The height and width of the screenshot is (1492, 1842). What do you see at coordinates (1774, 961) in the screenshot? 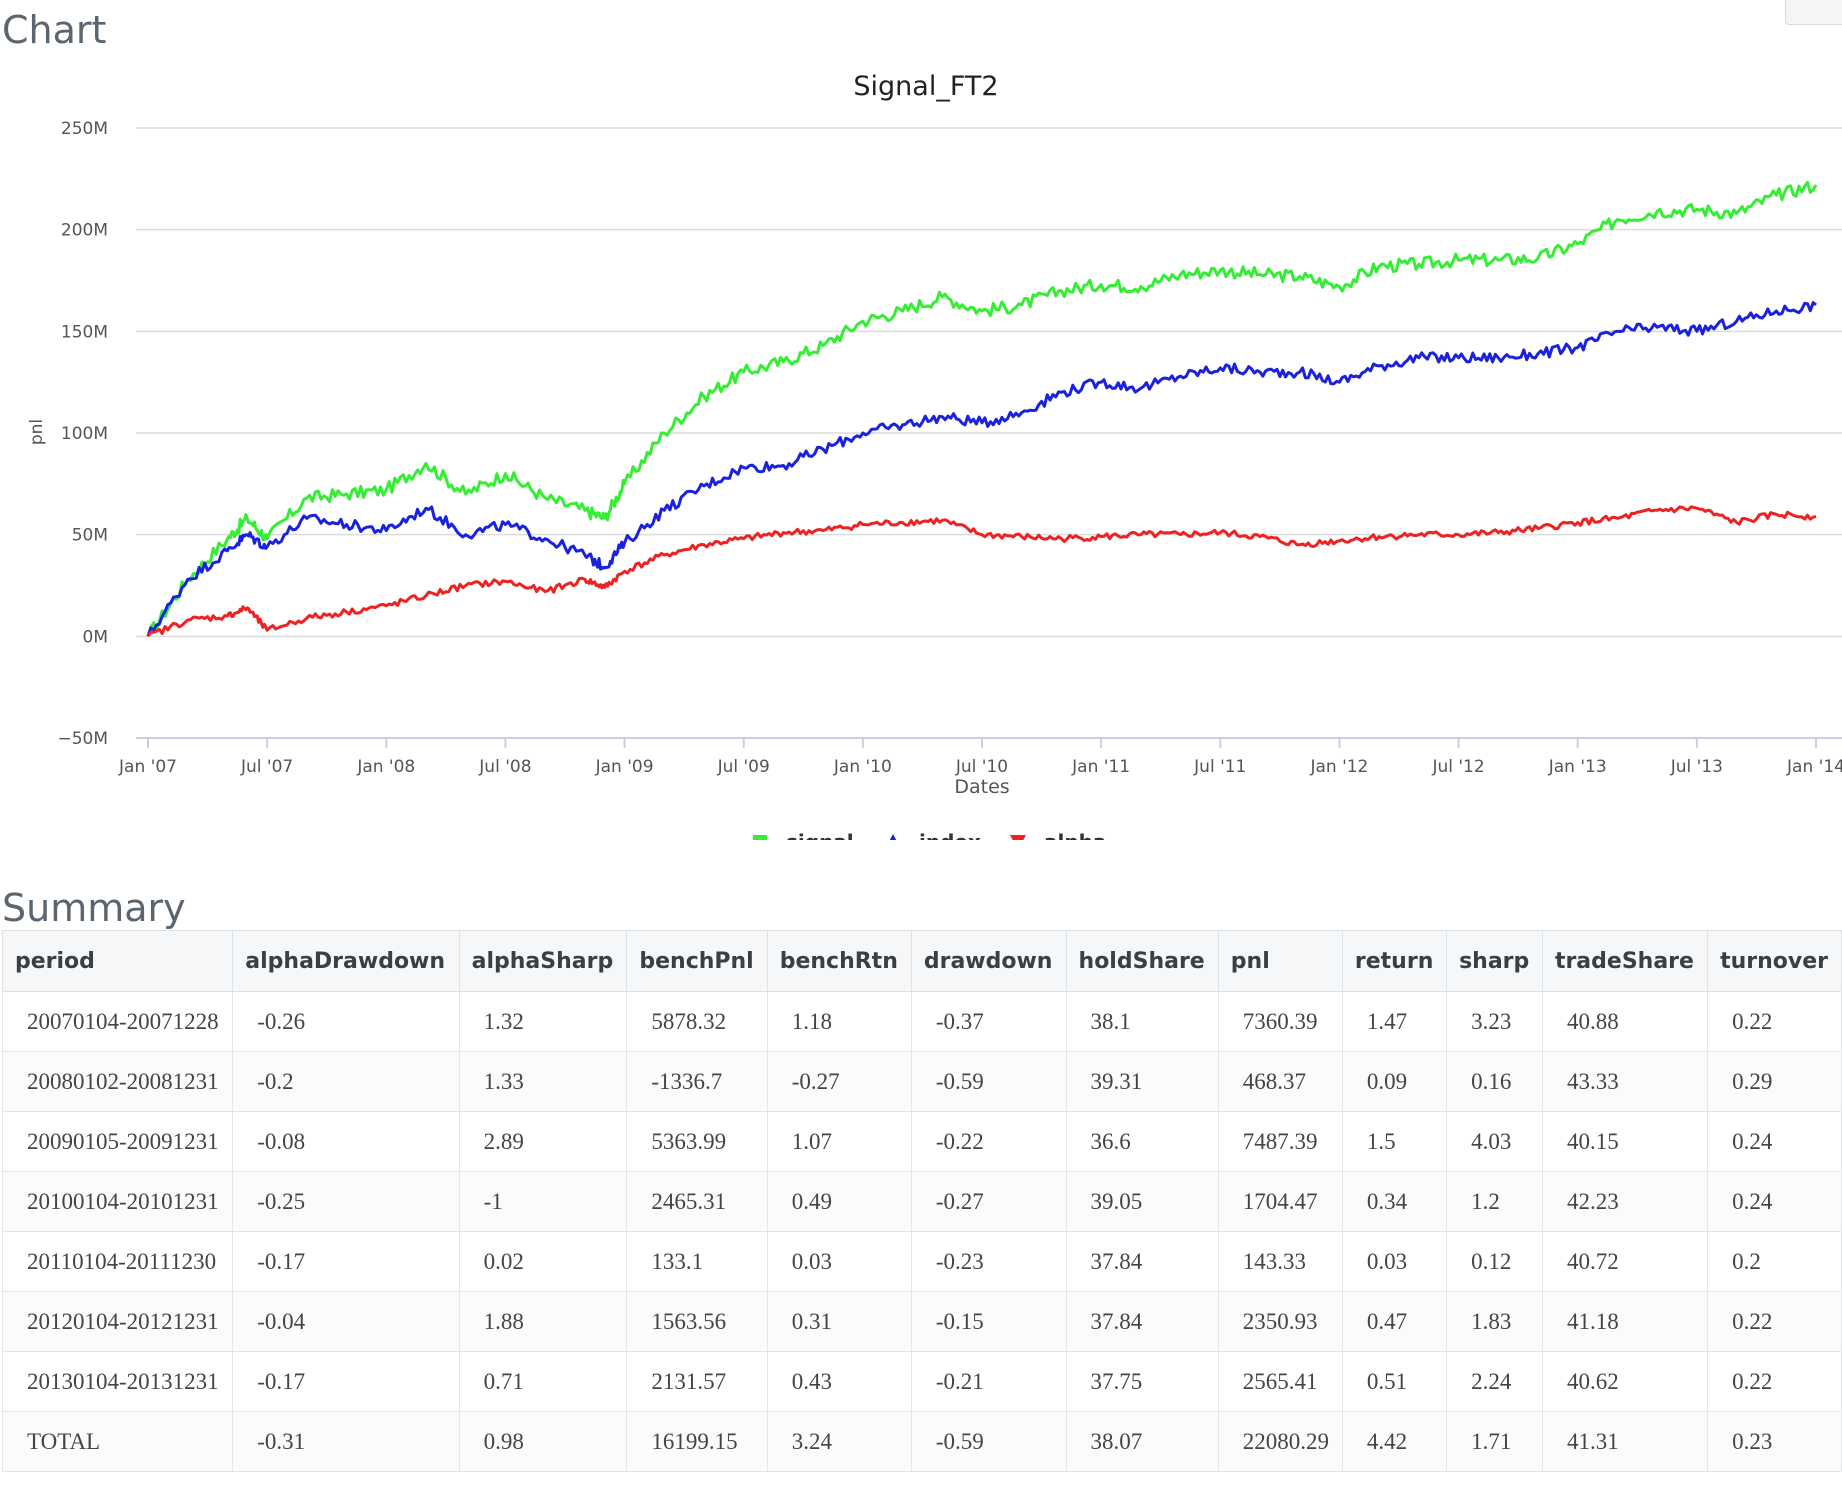
I see `column-header-turnover: turnover` at bounding box center [1774, 961].